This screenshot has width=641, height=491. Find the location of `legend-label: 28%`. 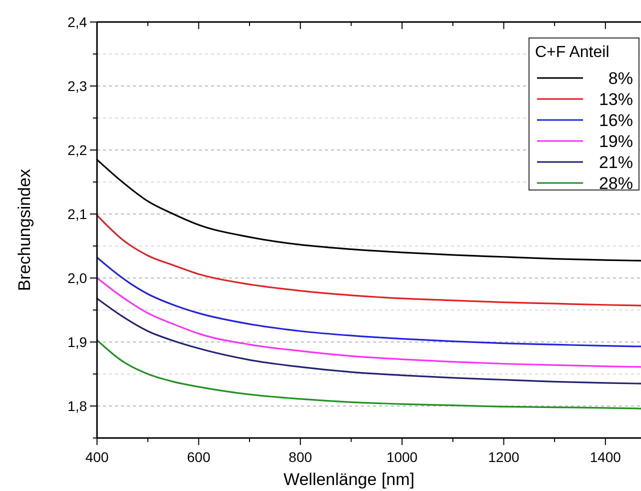

legend-label: 28% is located at coordinates (615, 183).